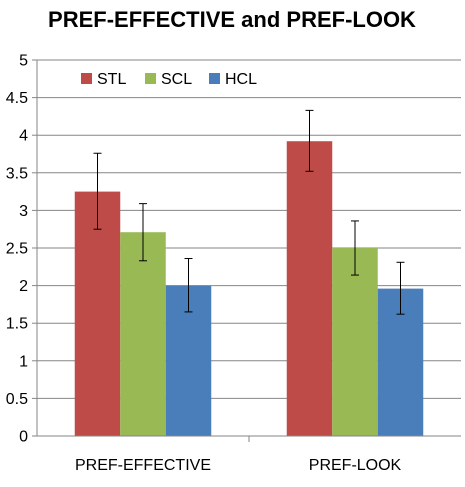  I want to click on y-tick-label: 3.5, so click(17, 173).